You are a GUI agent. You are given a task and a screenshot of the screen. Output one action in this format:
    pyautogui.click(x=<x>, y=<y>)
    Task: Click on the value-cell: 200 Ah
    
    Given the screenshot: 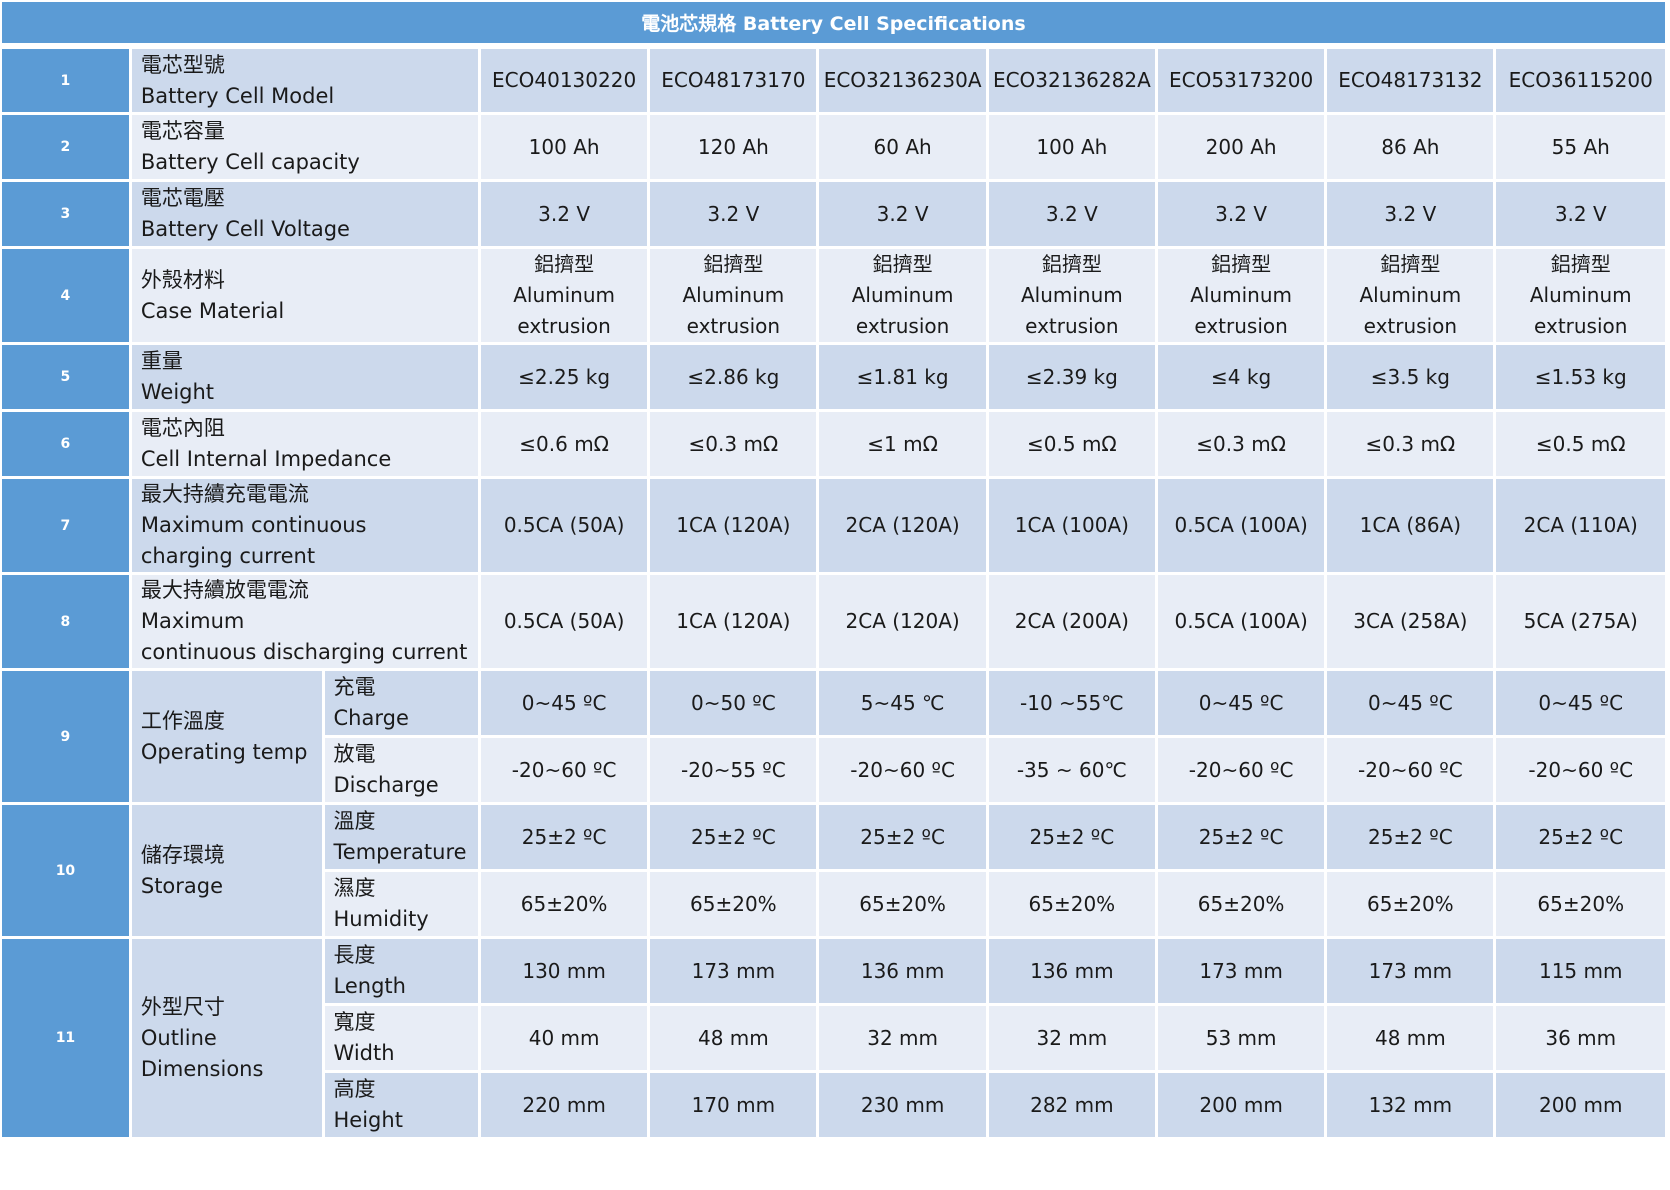 What is the action you would take?
    pyautogui.click(x=1242, y=148)
    